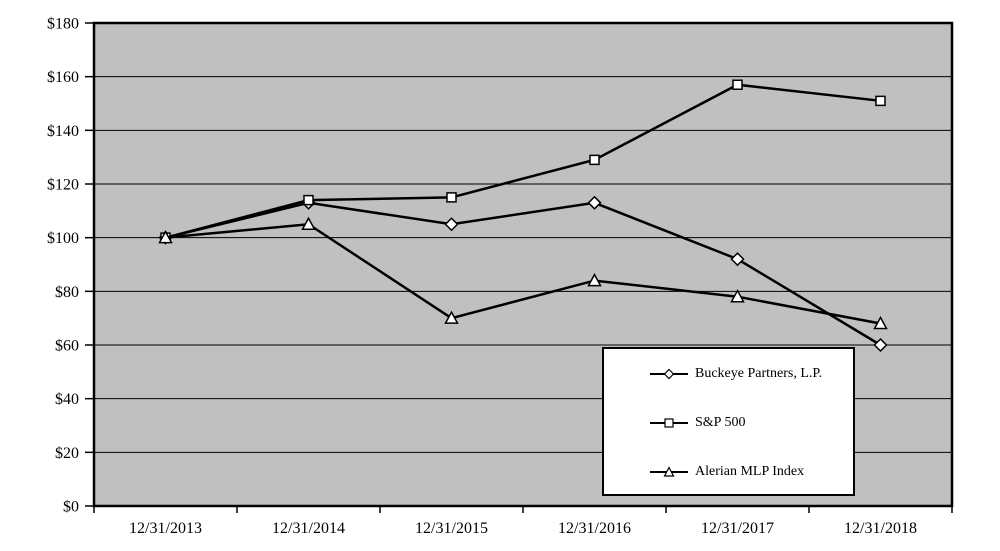 Image resolution: width=1000 pixels, height=551 pixels. Describe the element at coordinates (71, 507) in the screenshot. I see `y-axis-tick-label: $0` at that location.